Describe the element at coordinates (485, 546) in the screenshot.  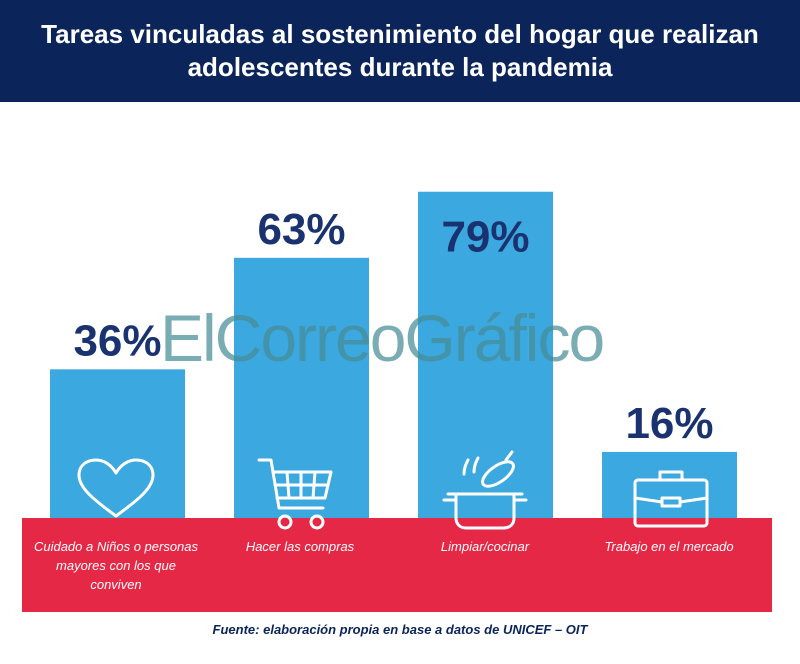
I see `category-label-3: Limpiar/cocinar` at that location.